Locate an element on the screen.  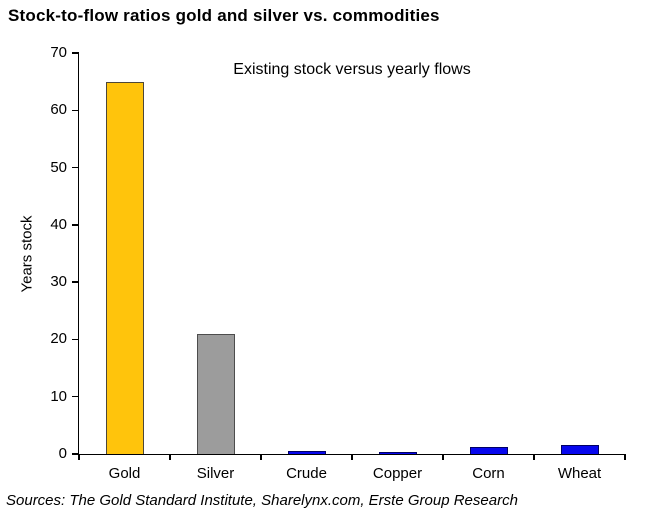
x-category-label-crude: Crude is located at coordinates (306, 473).